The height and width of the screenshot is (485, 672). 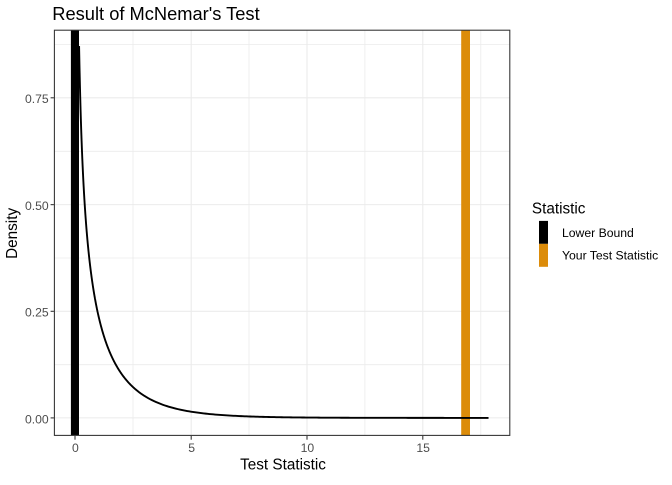 I want to click on svg-text: Lower Bound, so click(x=598, y=233).